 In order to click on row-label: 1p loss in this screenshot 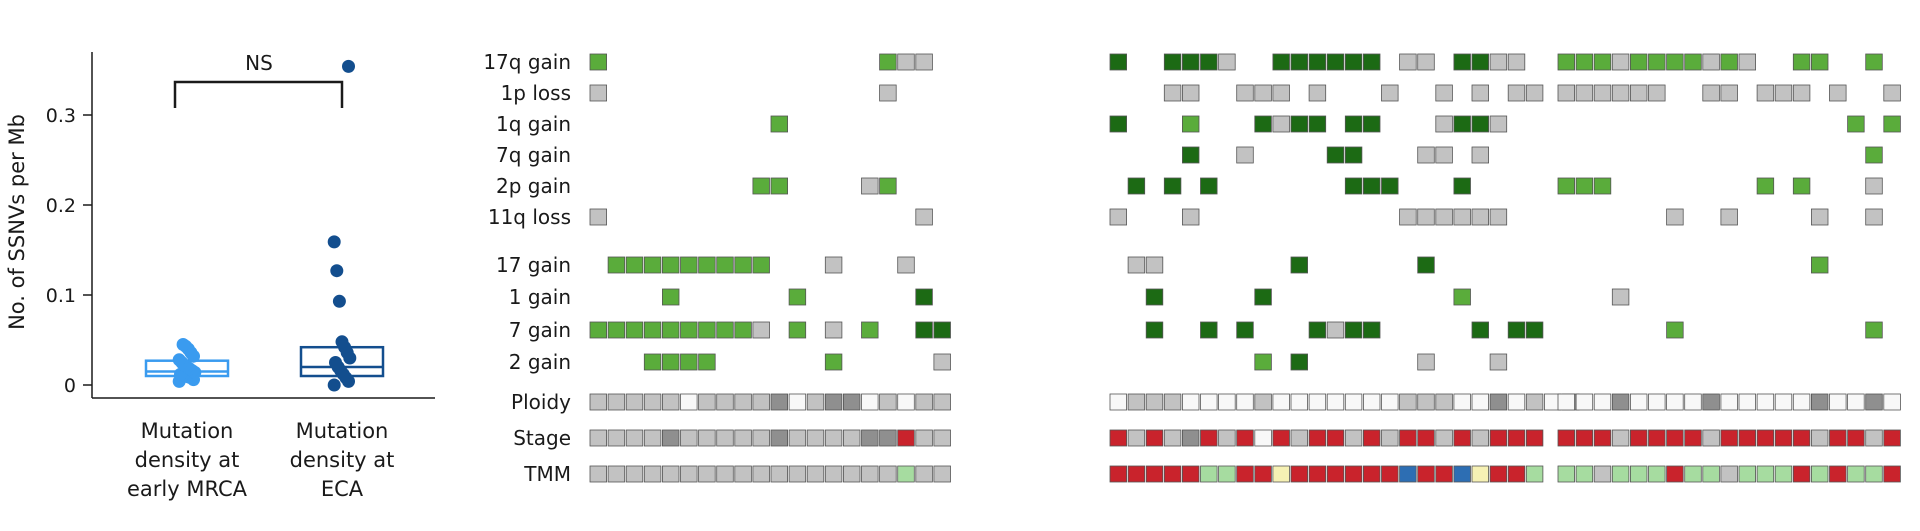, I will do `click(536, 93)`.